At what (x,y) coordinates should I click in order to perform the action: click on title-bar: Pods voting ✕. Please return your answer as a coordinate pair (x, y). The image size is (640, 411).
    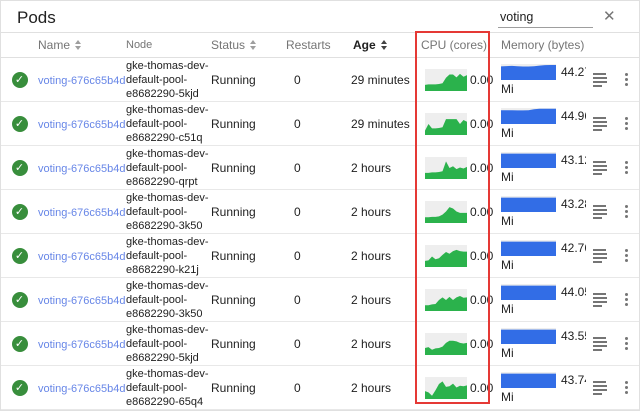
    Looking at the image, I should click on (320, 17).